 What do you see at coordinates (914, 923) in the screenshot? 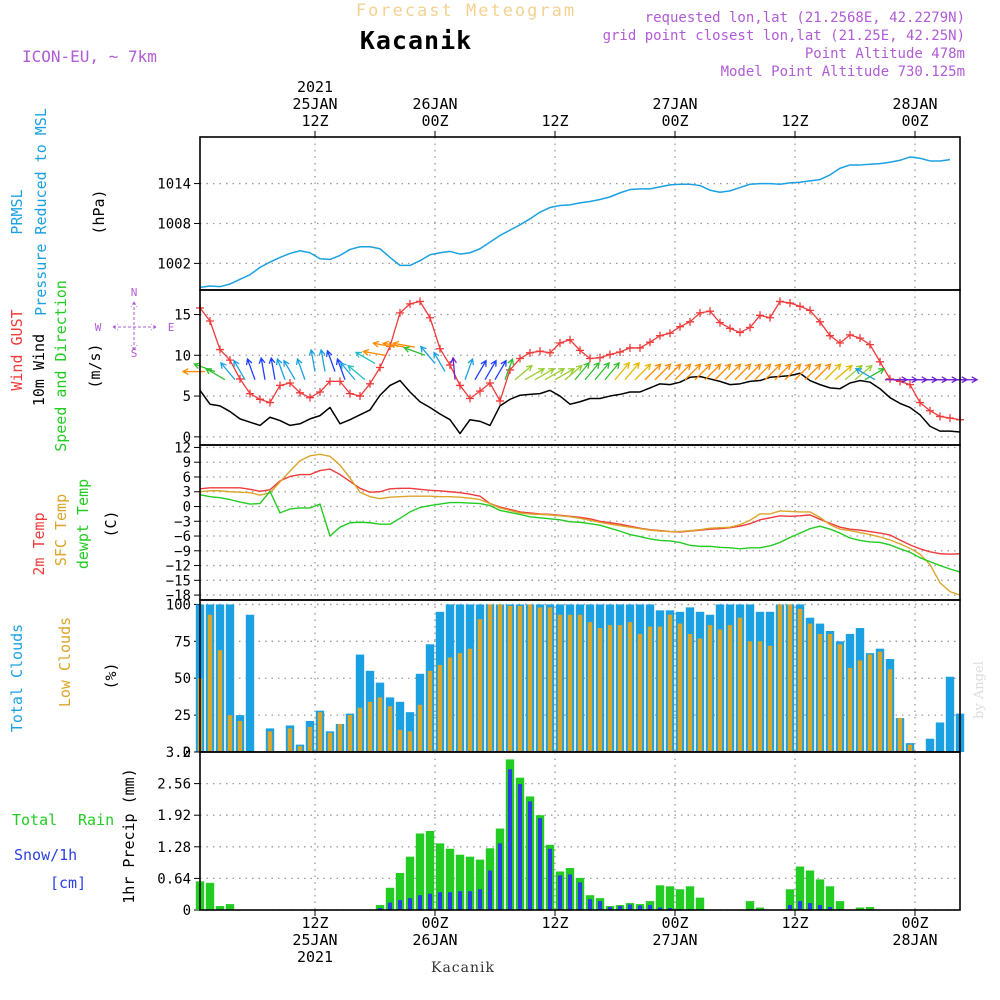
I see `bottom-time-label: 00Z` at bounding box center [914, 923].